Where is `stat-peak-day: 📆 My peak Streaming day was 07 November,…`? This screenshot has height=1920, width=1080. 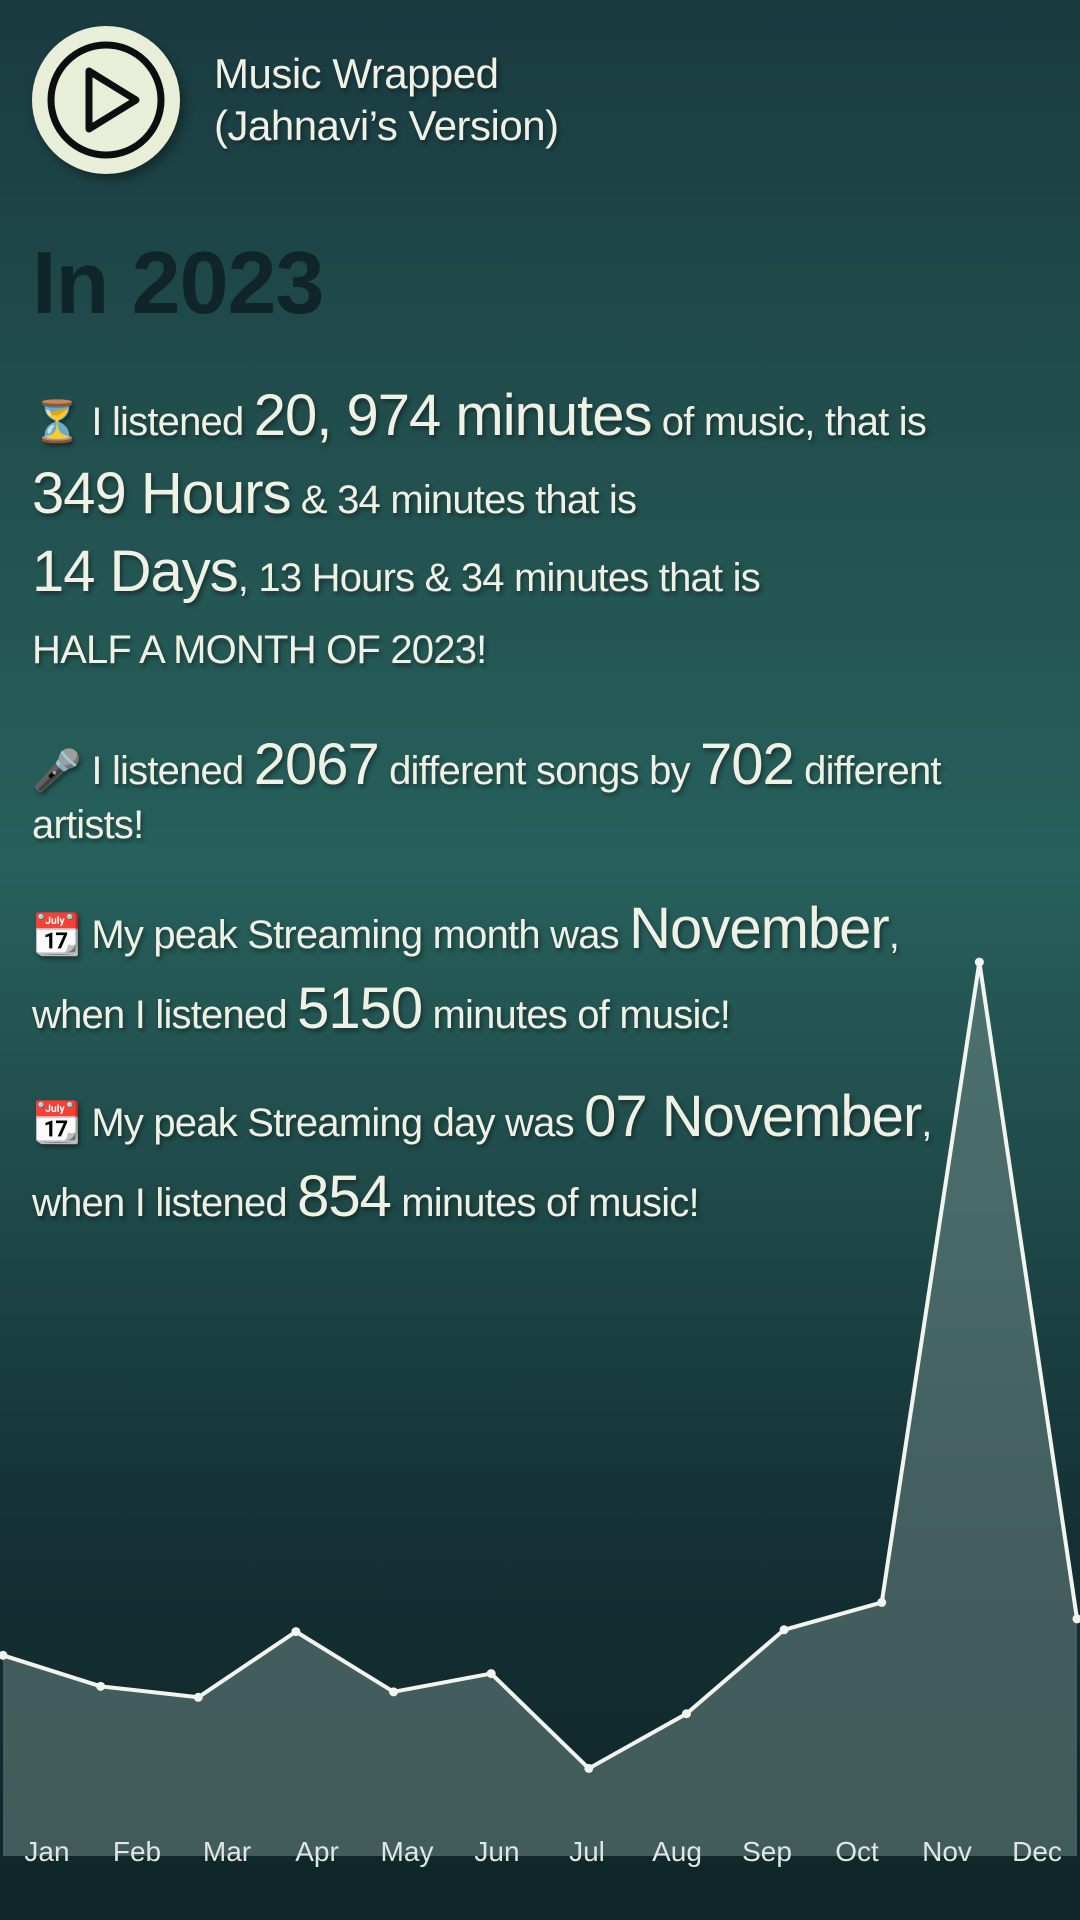 stat-peak-day: 📆 My peak Streaming day was 07 November,… is located at coordinates (482, 1156).